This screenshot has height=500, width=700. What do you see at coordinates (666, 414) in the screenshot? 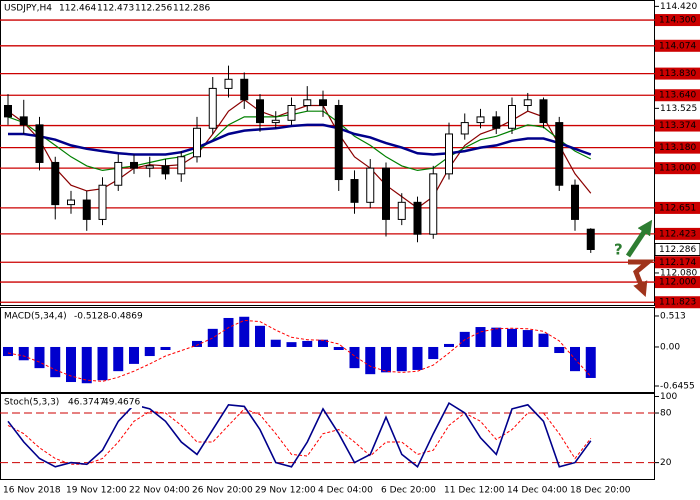
I see `y-tick-label: 80` at bounding box center [666, 414].